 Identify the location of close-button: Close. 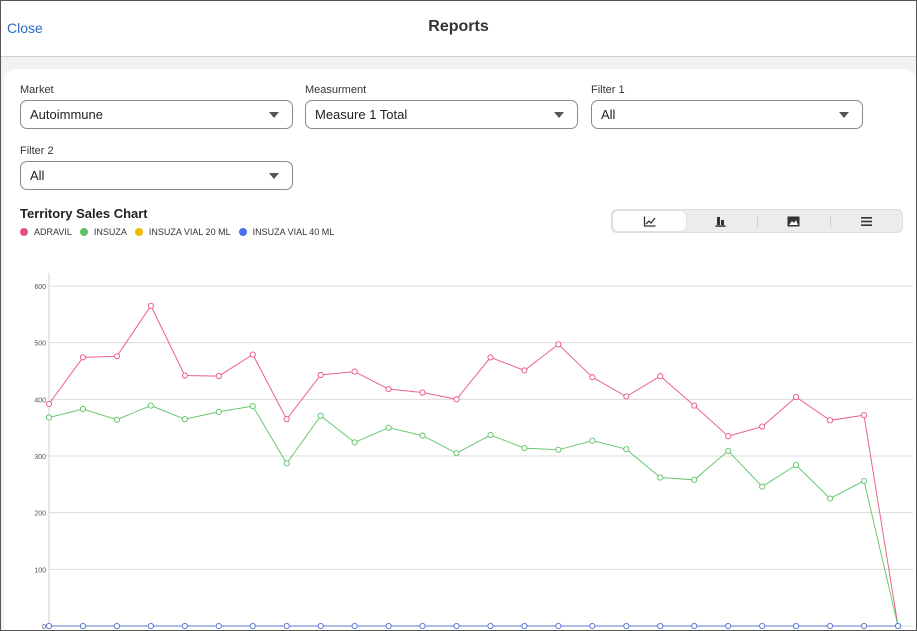
(25, 28).